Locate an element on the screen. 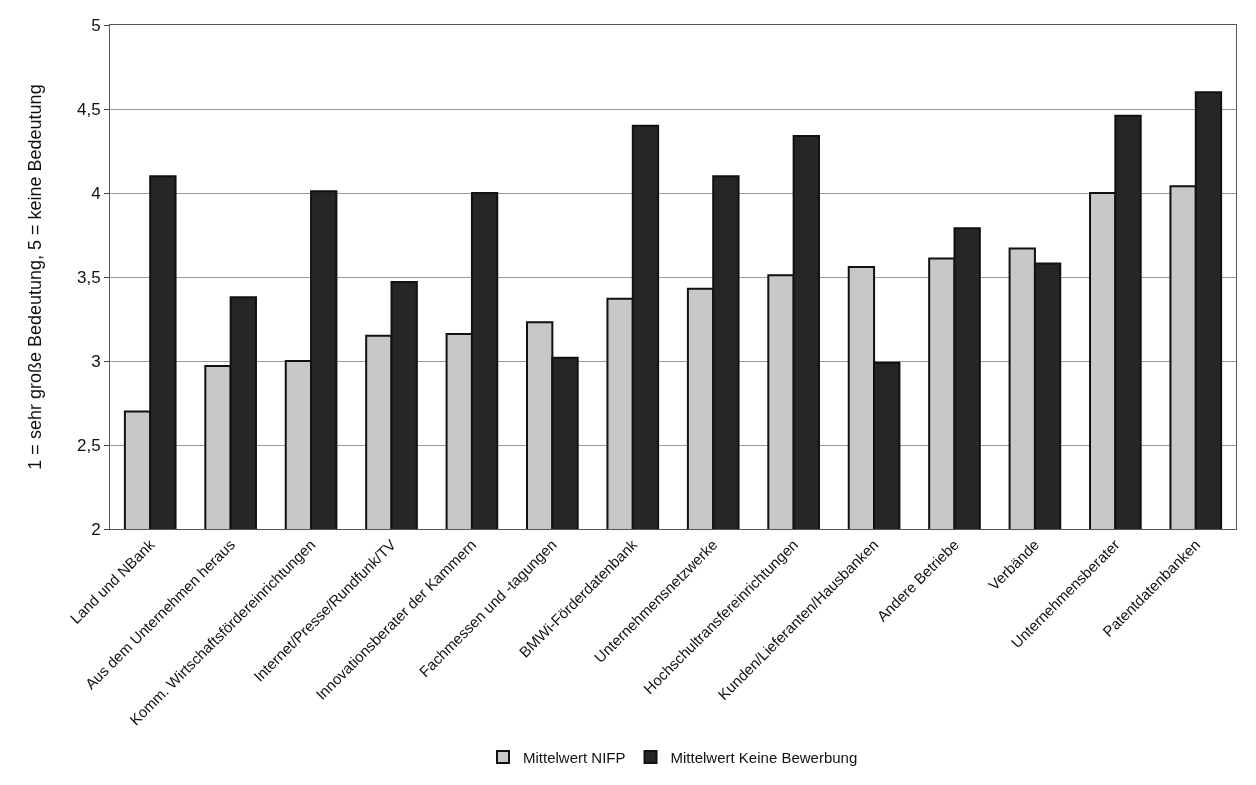  y-tick-label: 4 is located at coordinates (96, 193).